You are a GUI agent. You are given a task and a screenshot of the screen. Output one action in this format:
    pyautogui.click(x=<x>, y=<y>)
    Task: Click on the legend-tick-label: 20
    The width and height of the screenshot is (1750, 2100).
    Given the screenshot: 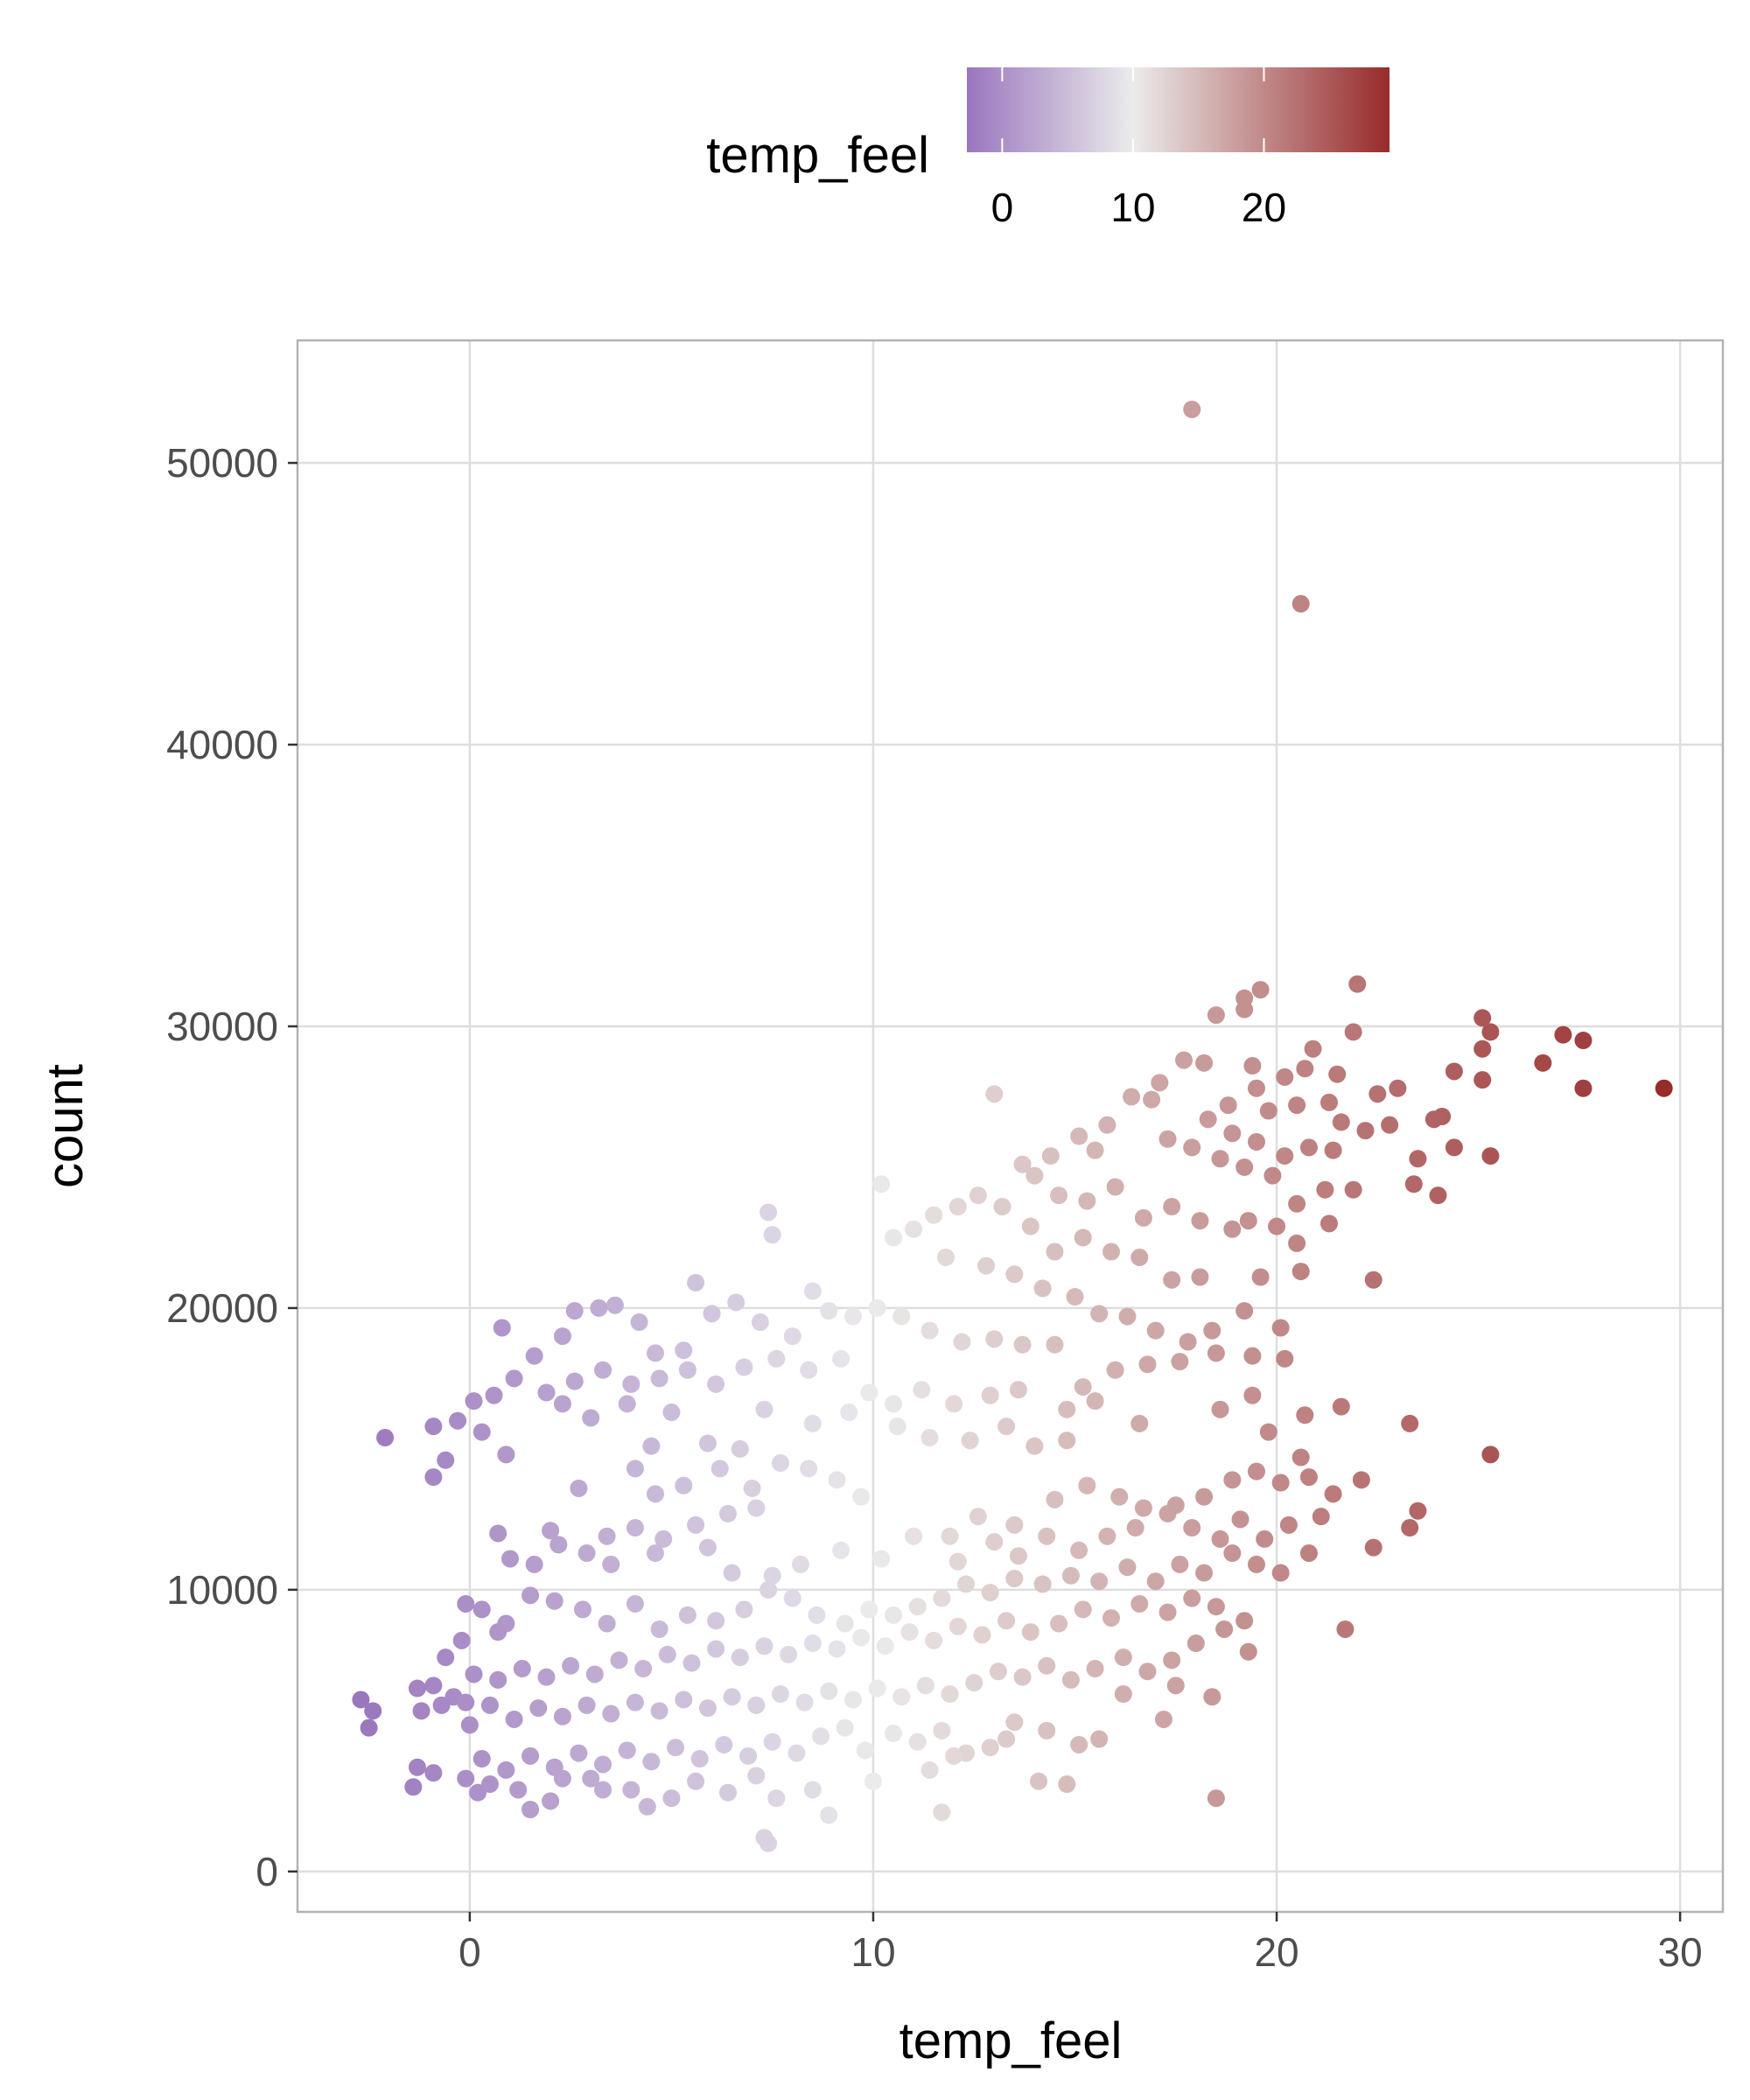 What is the action you would take?
    pyautogui.click(x=1264, y=207)
    